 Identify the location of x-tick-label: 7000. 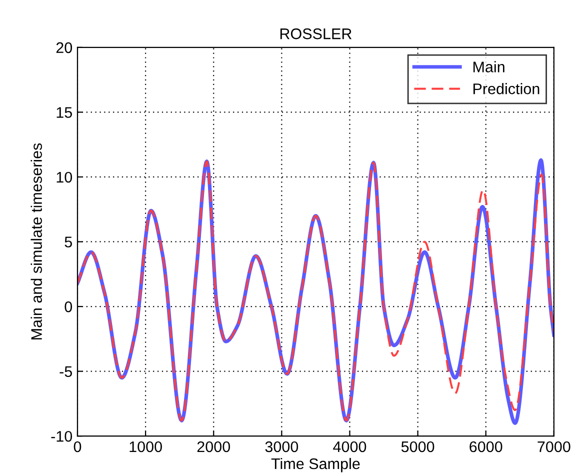
(554, 446).